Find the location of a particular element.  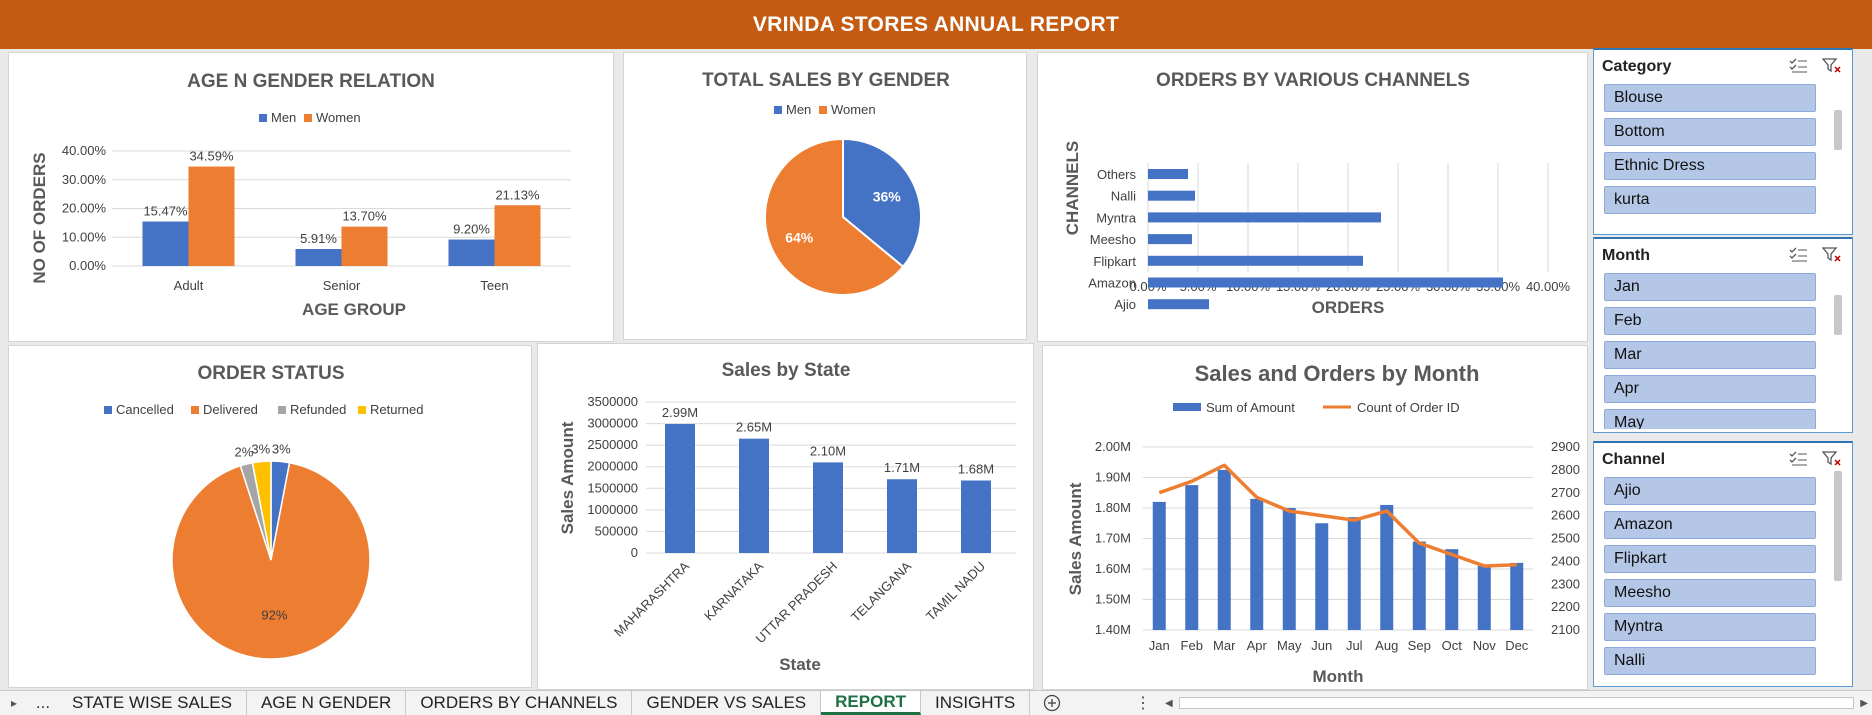

pie-label: 3% is located at coordinates (260, 448).